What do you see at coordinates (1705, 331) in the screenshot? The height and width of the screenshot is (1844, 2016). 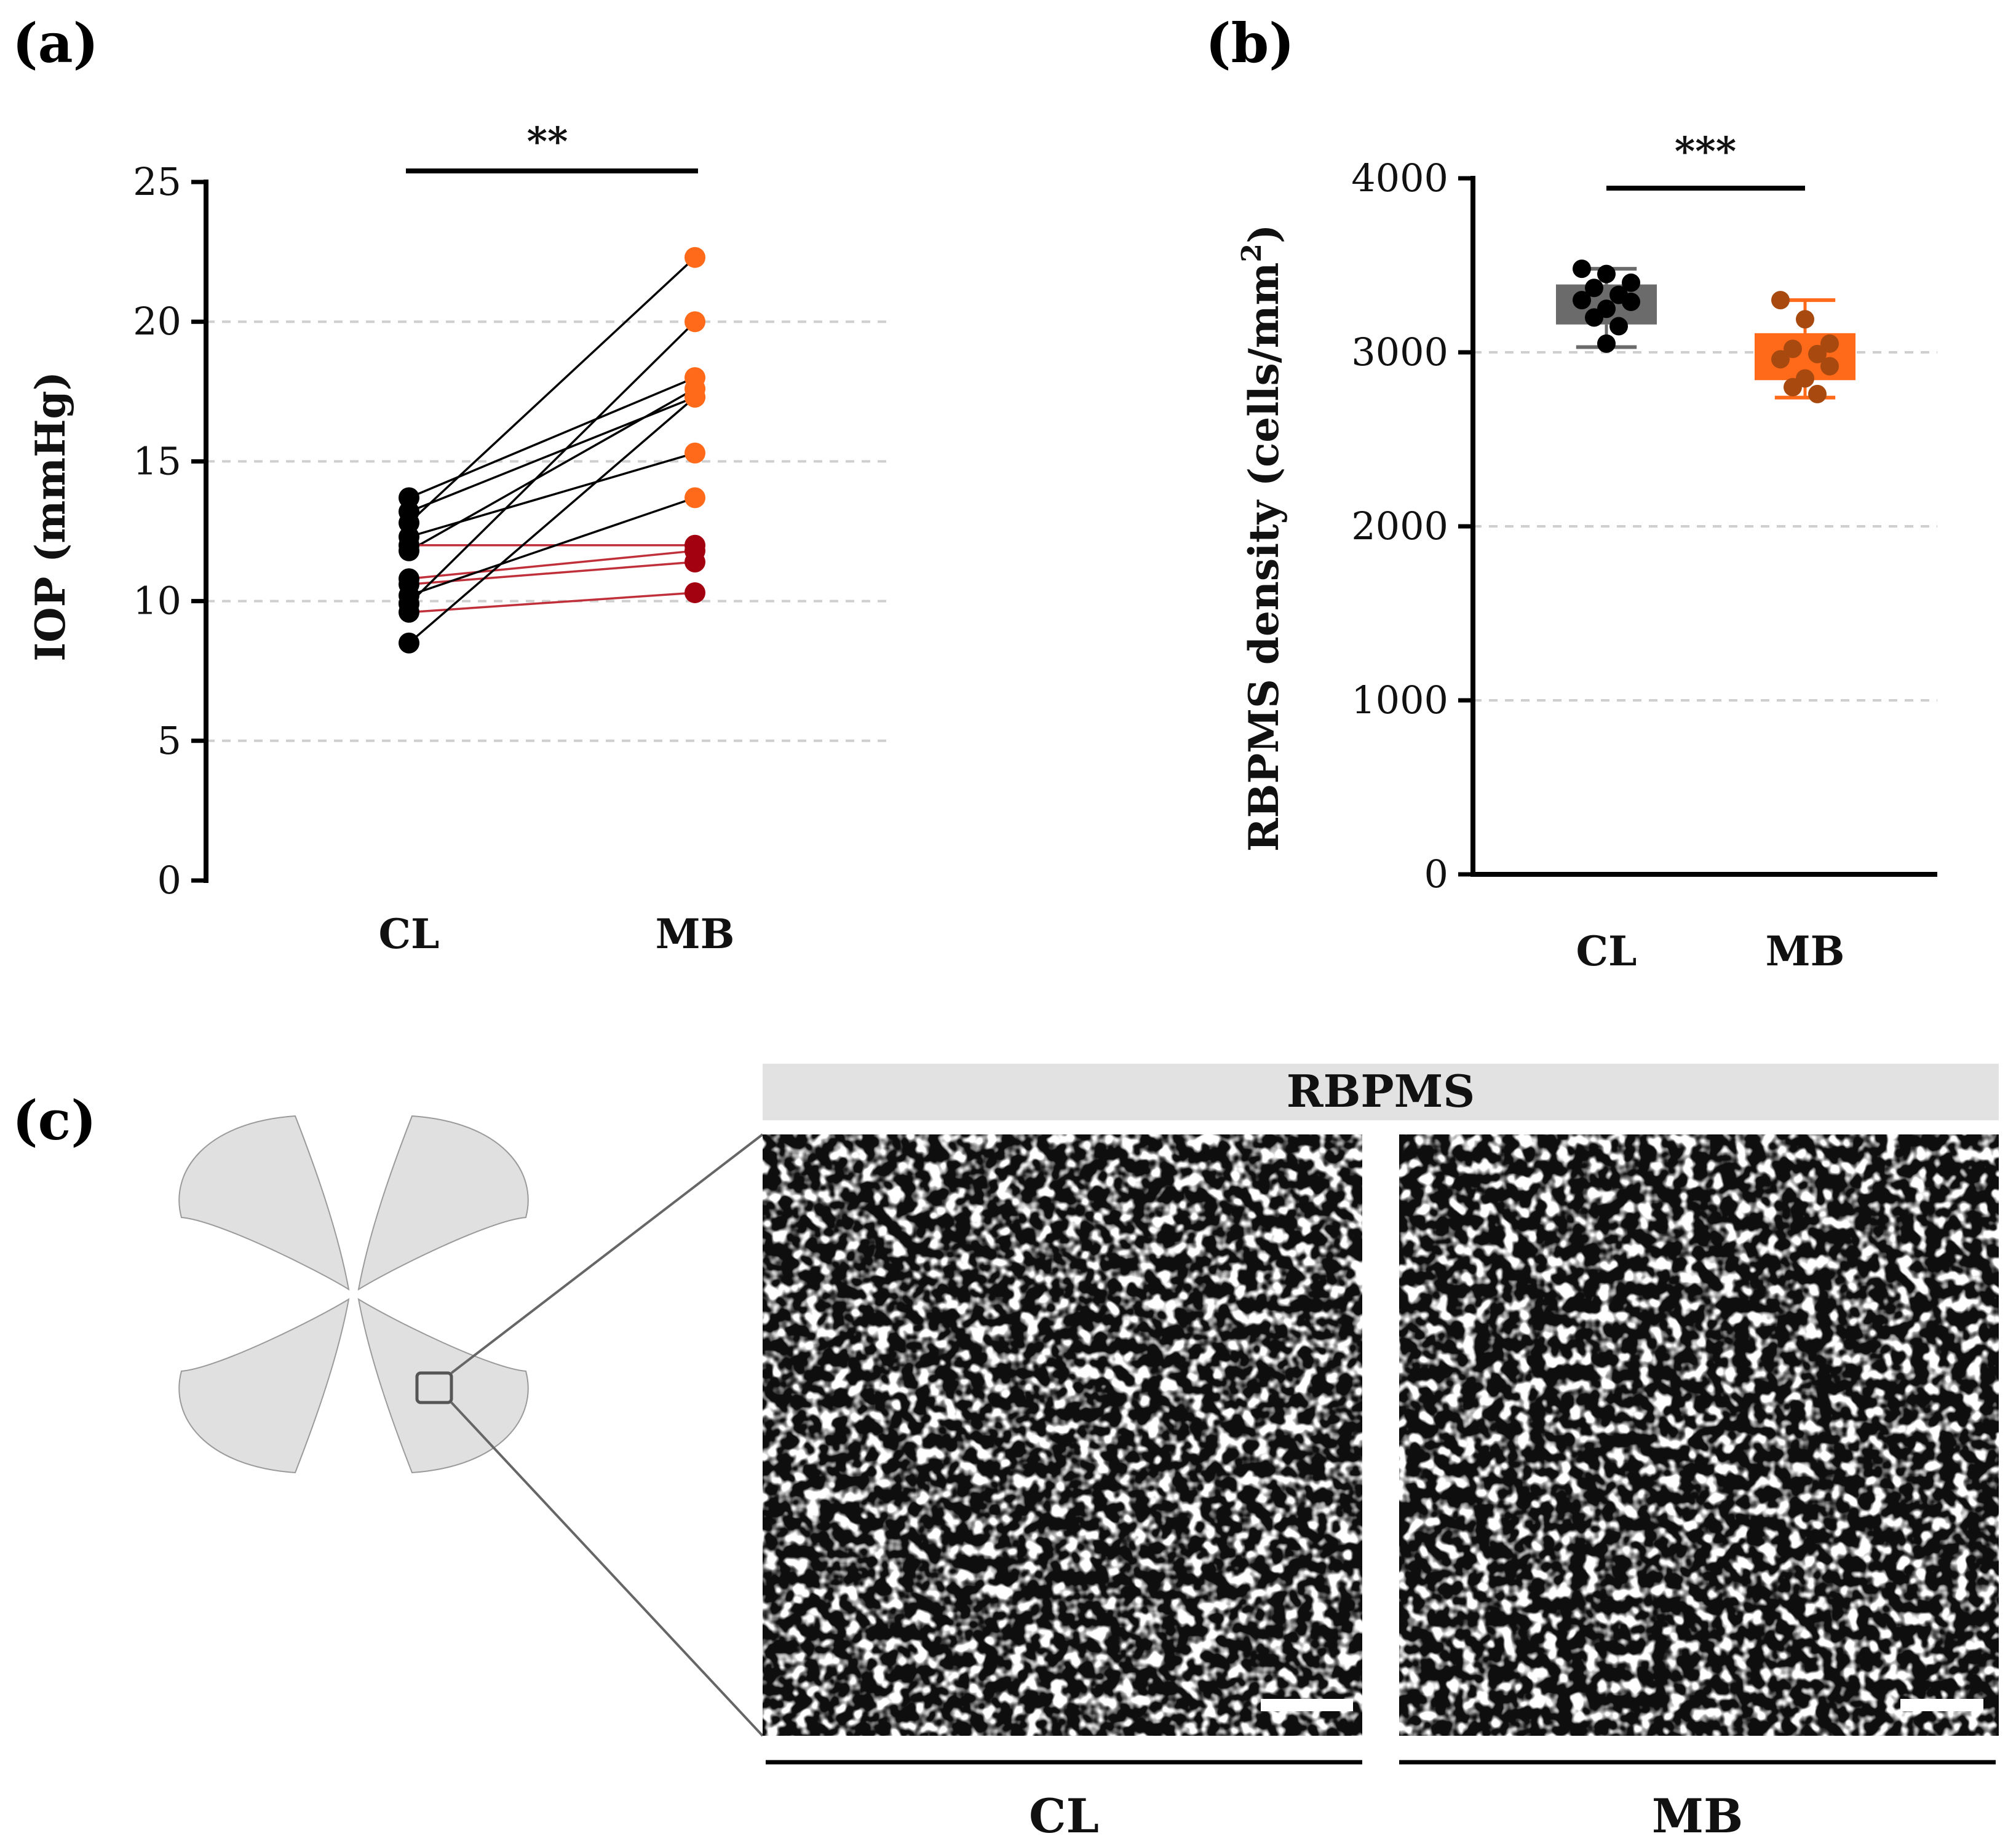 I see `rbpms-boxes` at bounding box center [1705, 331].